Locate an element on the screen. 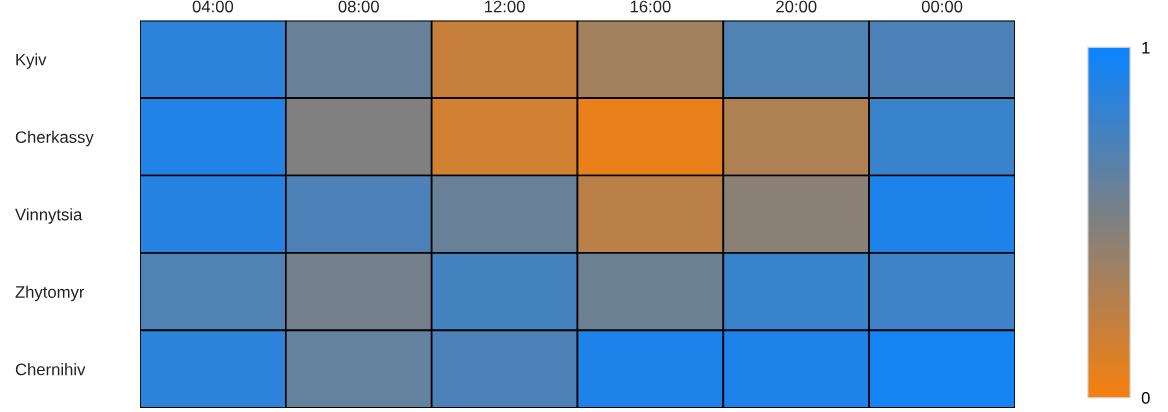 This screenshot has width=1168, height=412. x-tick-label: 20:00 is located at coordinates (796, 6).